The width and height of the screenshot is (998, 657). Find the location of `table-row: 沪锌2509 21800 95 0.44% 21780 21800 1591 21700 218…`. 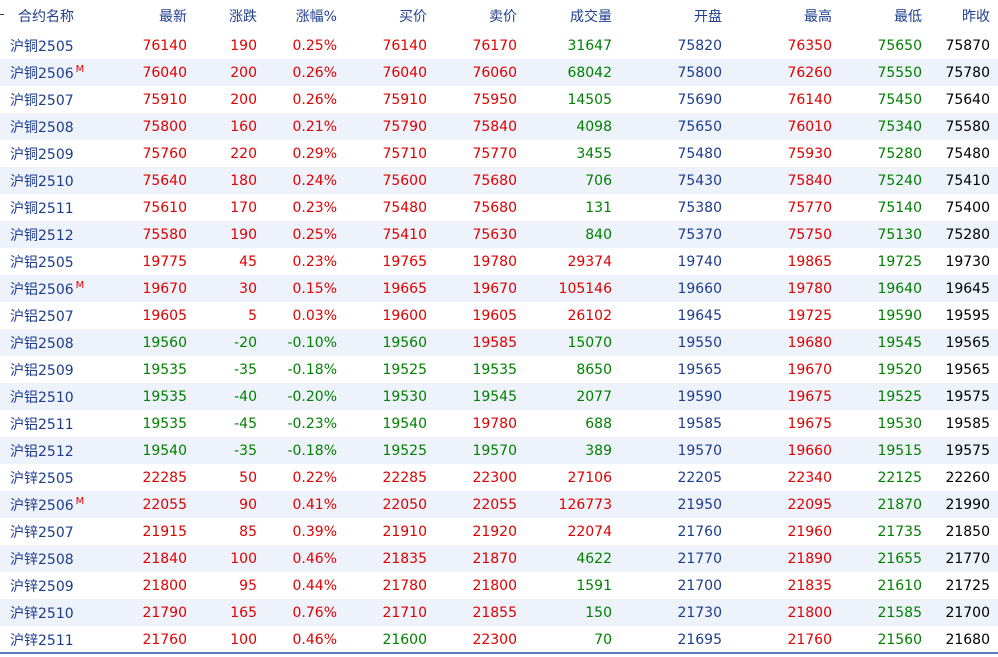

table-row: 沪锌2509 21800 95 0.44% 21780 21800 1591 21700 218… is located at coordinates (499, 585).